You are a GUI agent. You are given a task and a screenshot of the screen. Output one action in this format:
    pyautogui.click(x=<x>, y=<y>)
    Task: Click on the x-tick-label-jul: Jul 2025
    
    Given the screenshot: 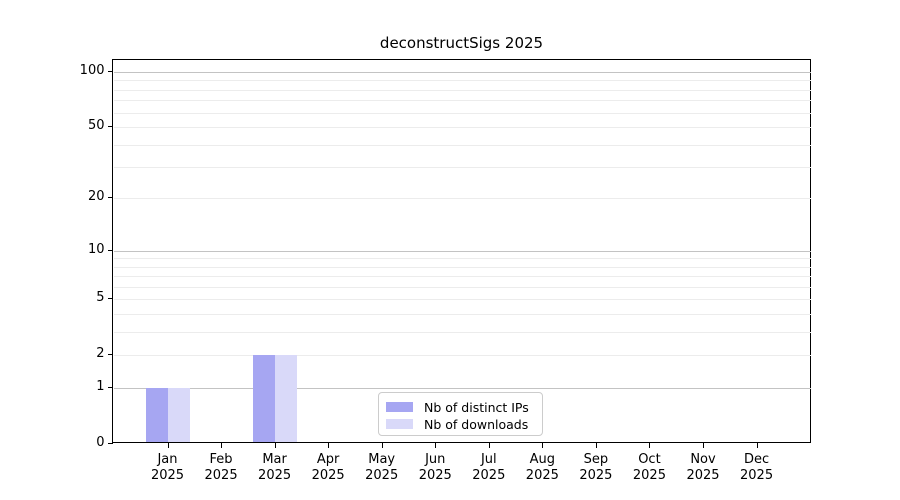 What is the action you would take?
    pyautogui.click(x=489, y=468)
    